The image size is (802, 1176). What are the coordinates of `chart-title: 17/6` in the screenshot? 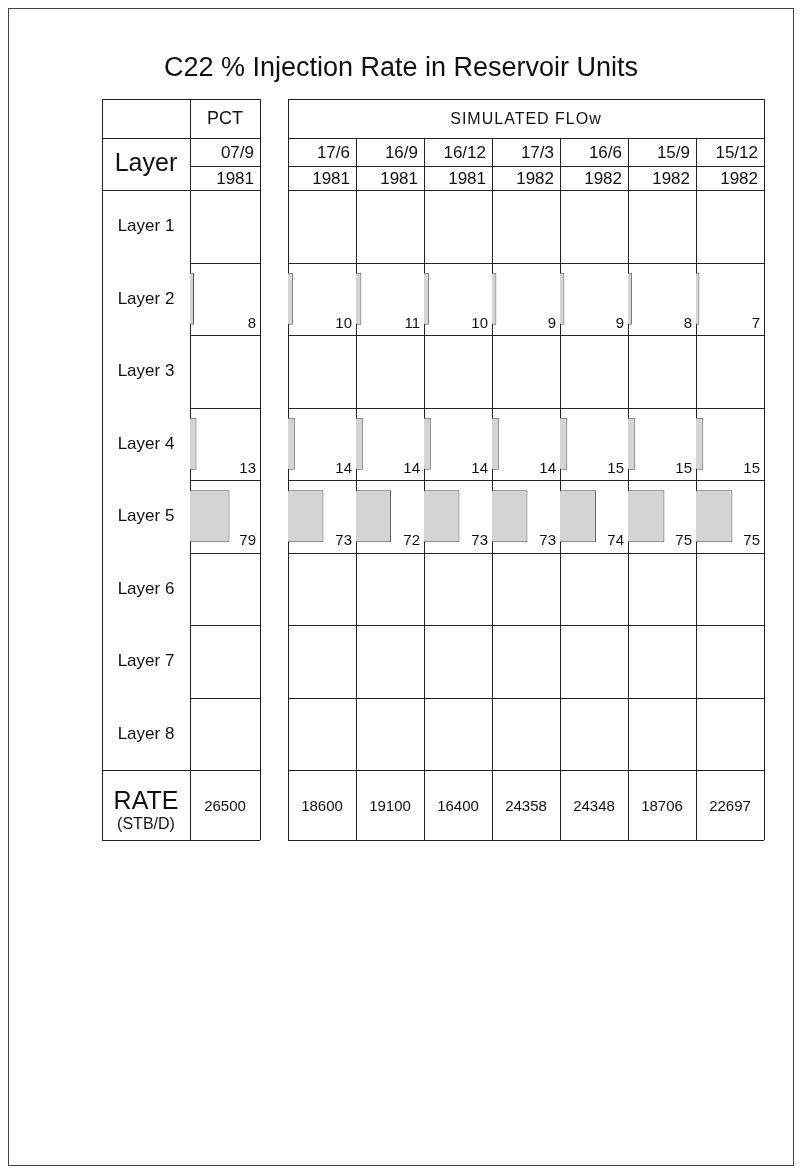 It's located at (332, 153).